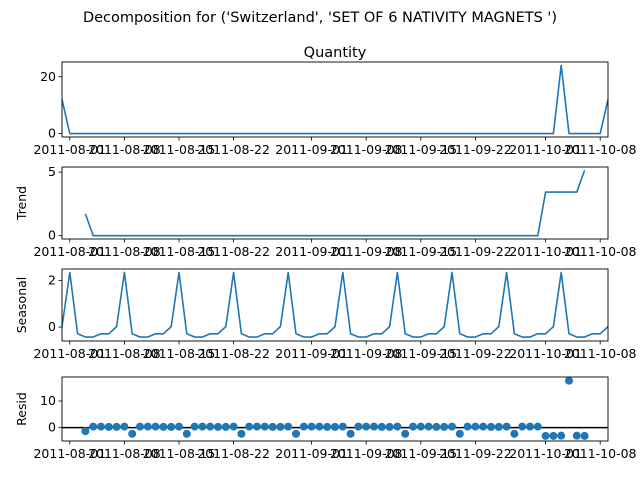  Describe the element at coordinates (48, 76) in the screenshot. I see `y-tick-label: 20` at that location.